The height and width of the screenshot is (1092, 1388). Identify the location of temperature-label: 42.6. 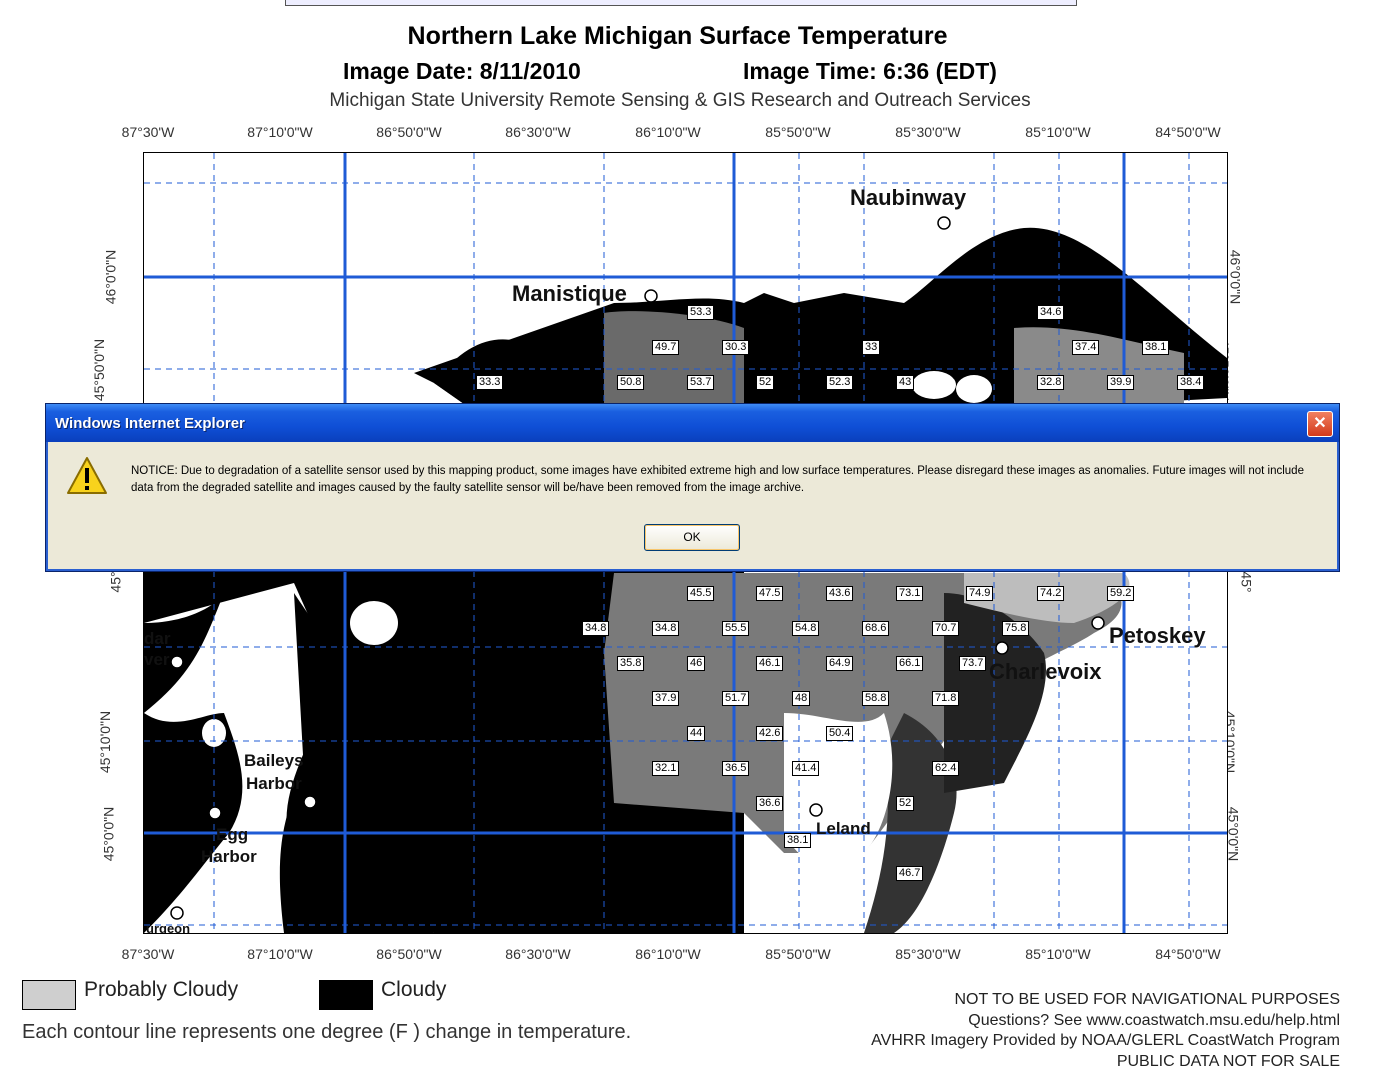
(770, 733).